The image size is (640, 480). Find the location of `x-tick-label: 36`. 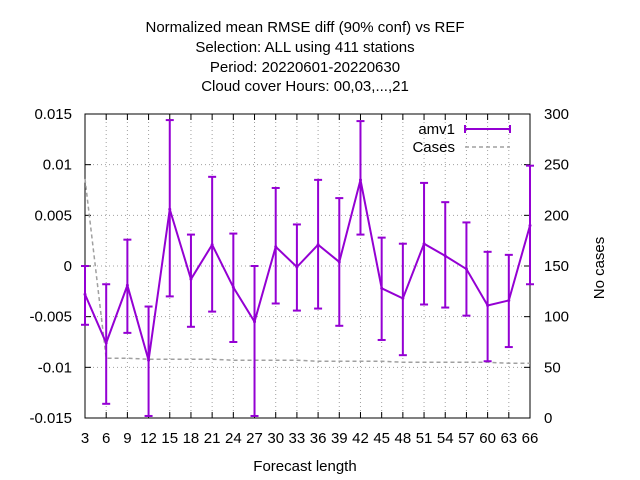

x-tick-label: 36 is located at coordinates (318, 438).